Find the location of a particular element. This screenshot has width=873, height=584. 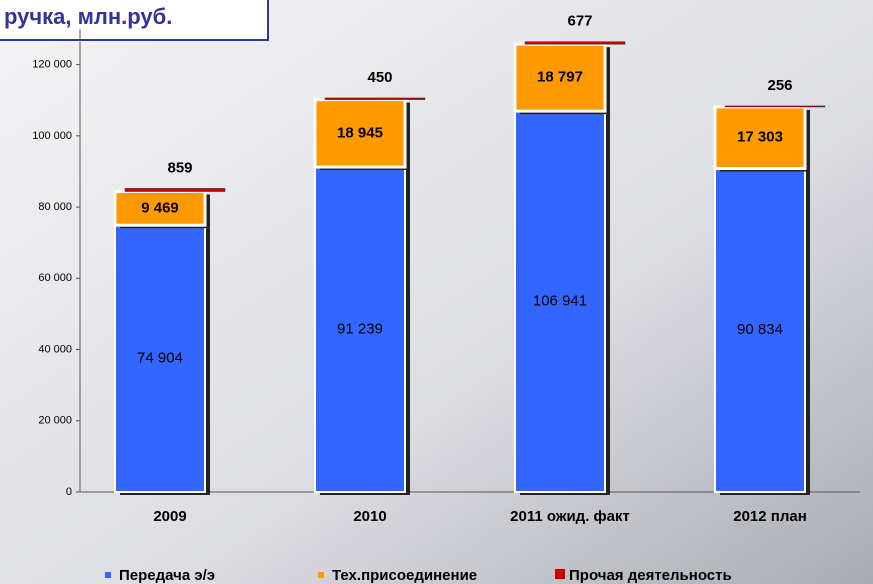

x-tick-label: 2009 is located at coordinates (169, 516).